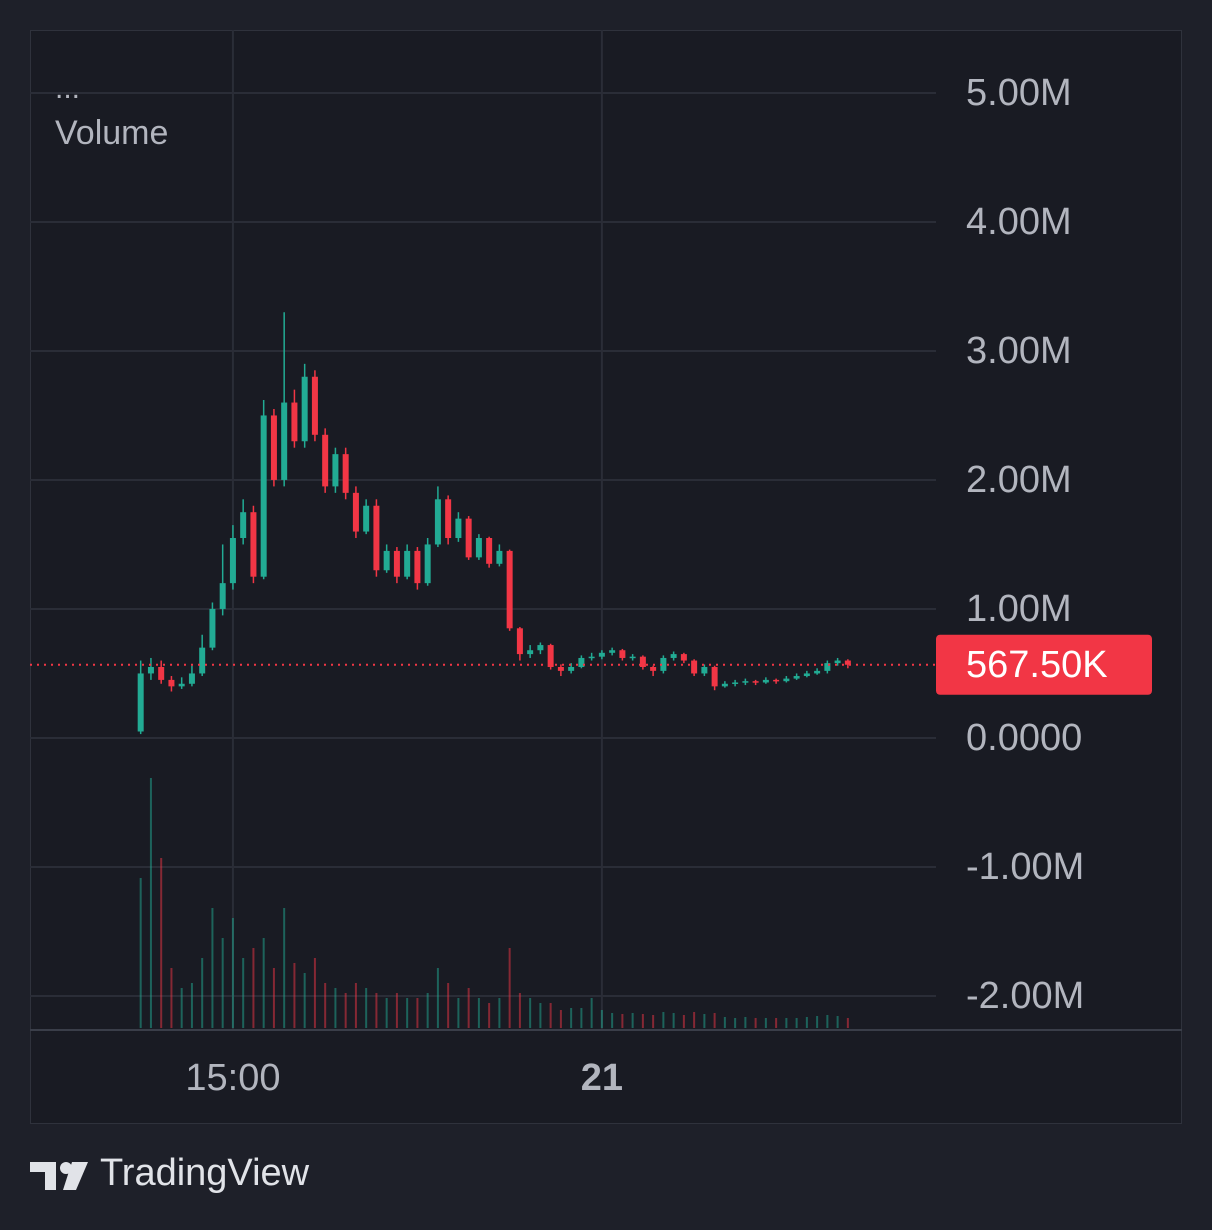 The image size is (1212, 1230). Describe the element at coordinates (1019, 609) in the screenshot. I see `y-tick-label: 1.00M` at that location.